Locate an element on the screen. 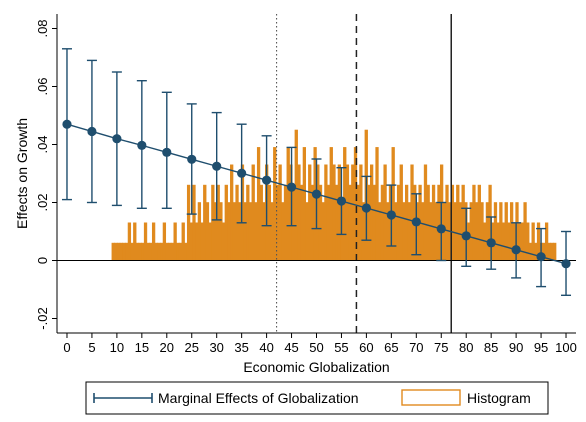 The height and width of the screenshot is (422, 586). x-tick-label: 40 is located at coordinates (266, 347).